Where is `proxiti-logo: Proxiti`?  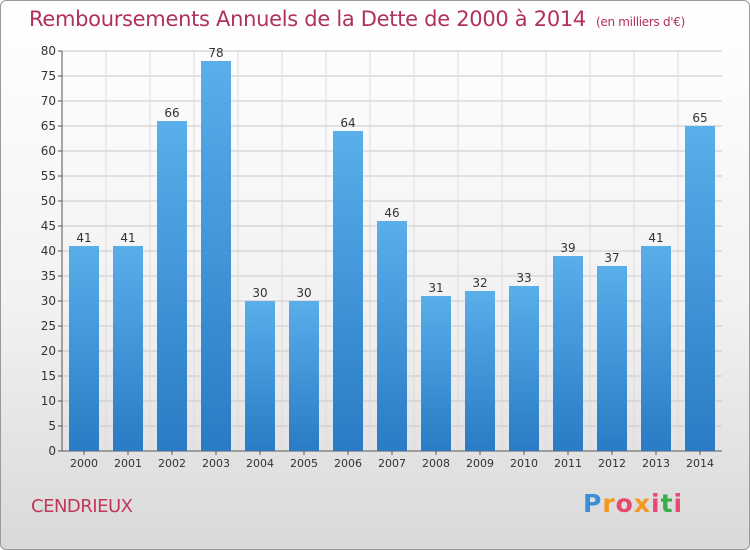 proxiti-logo: Proxiti is located at coordinates (633, 503).